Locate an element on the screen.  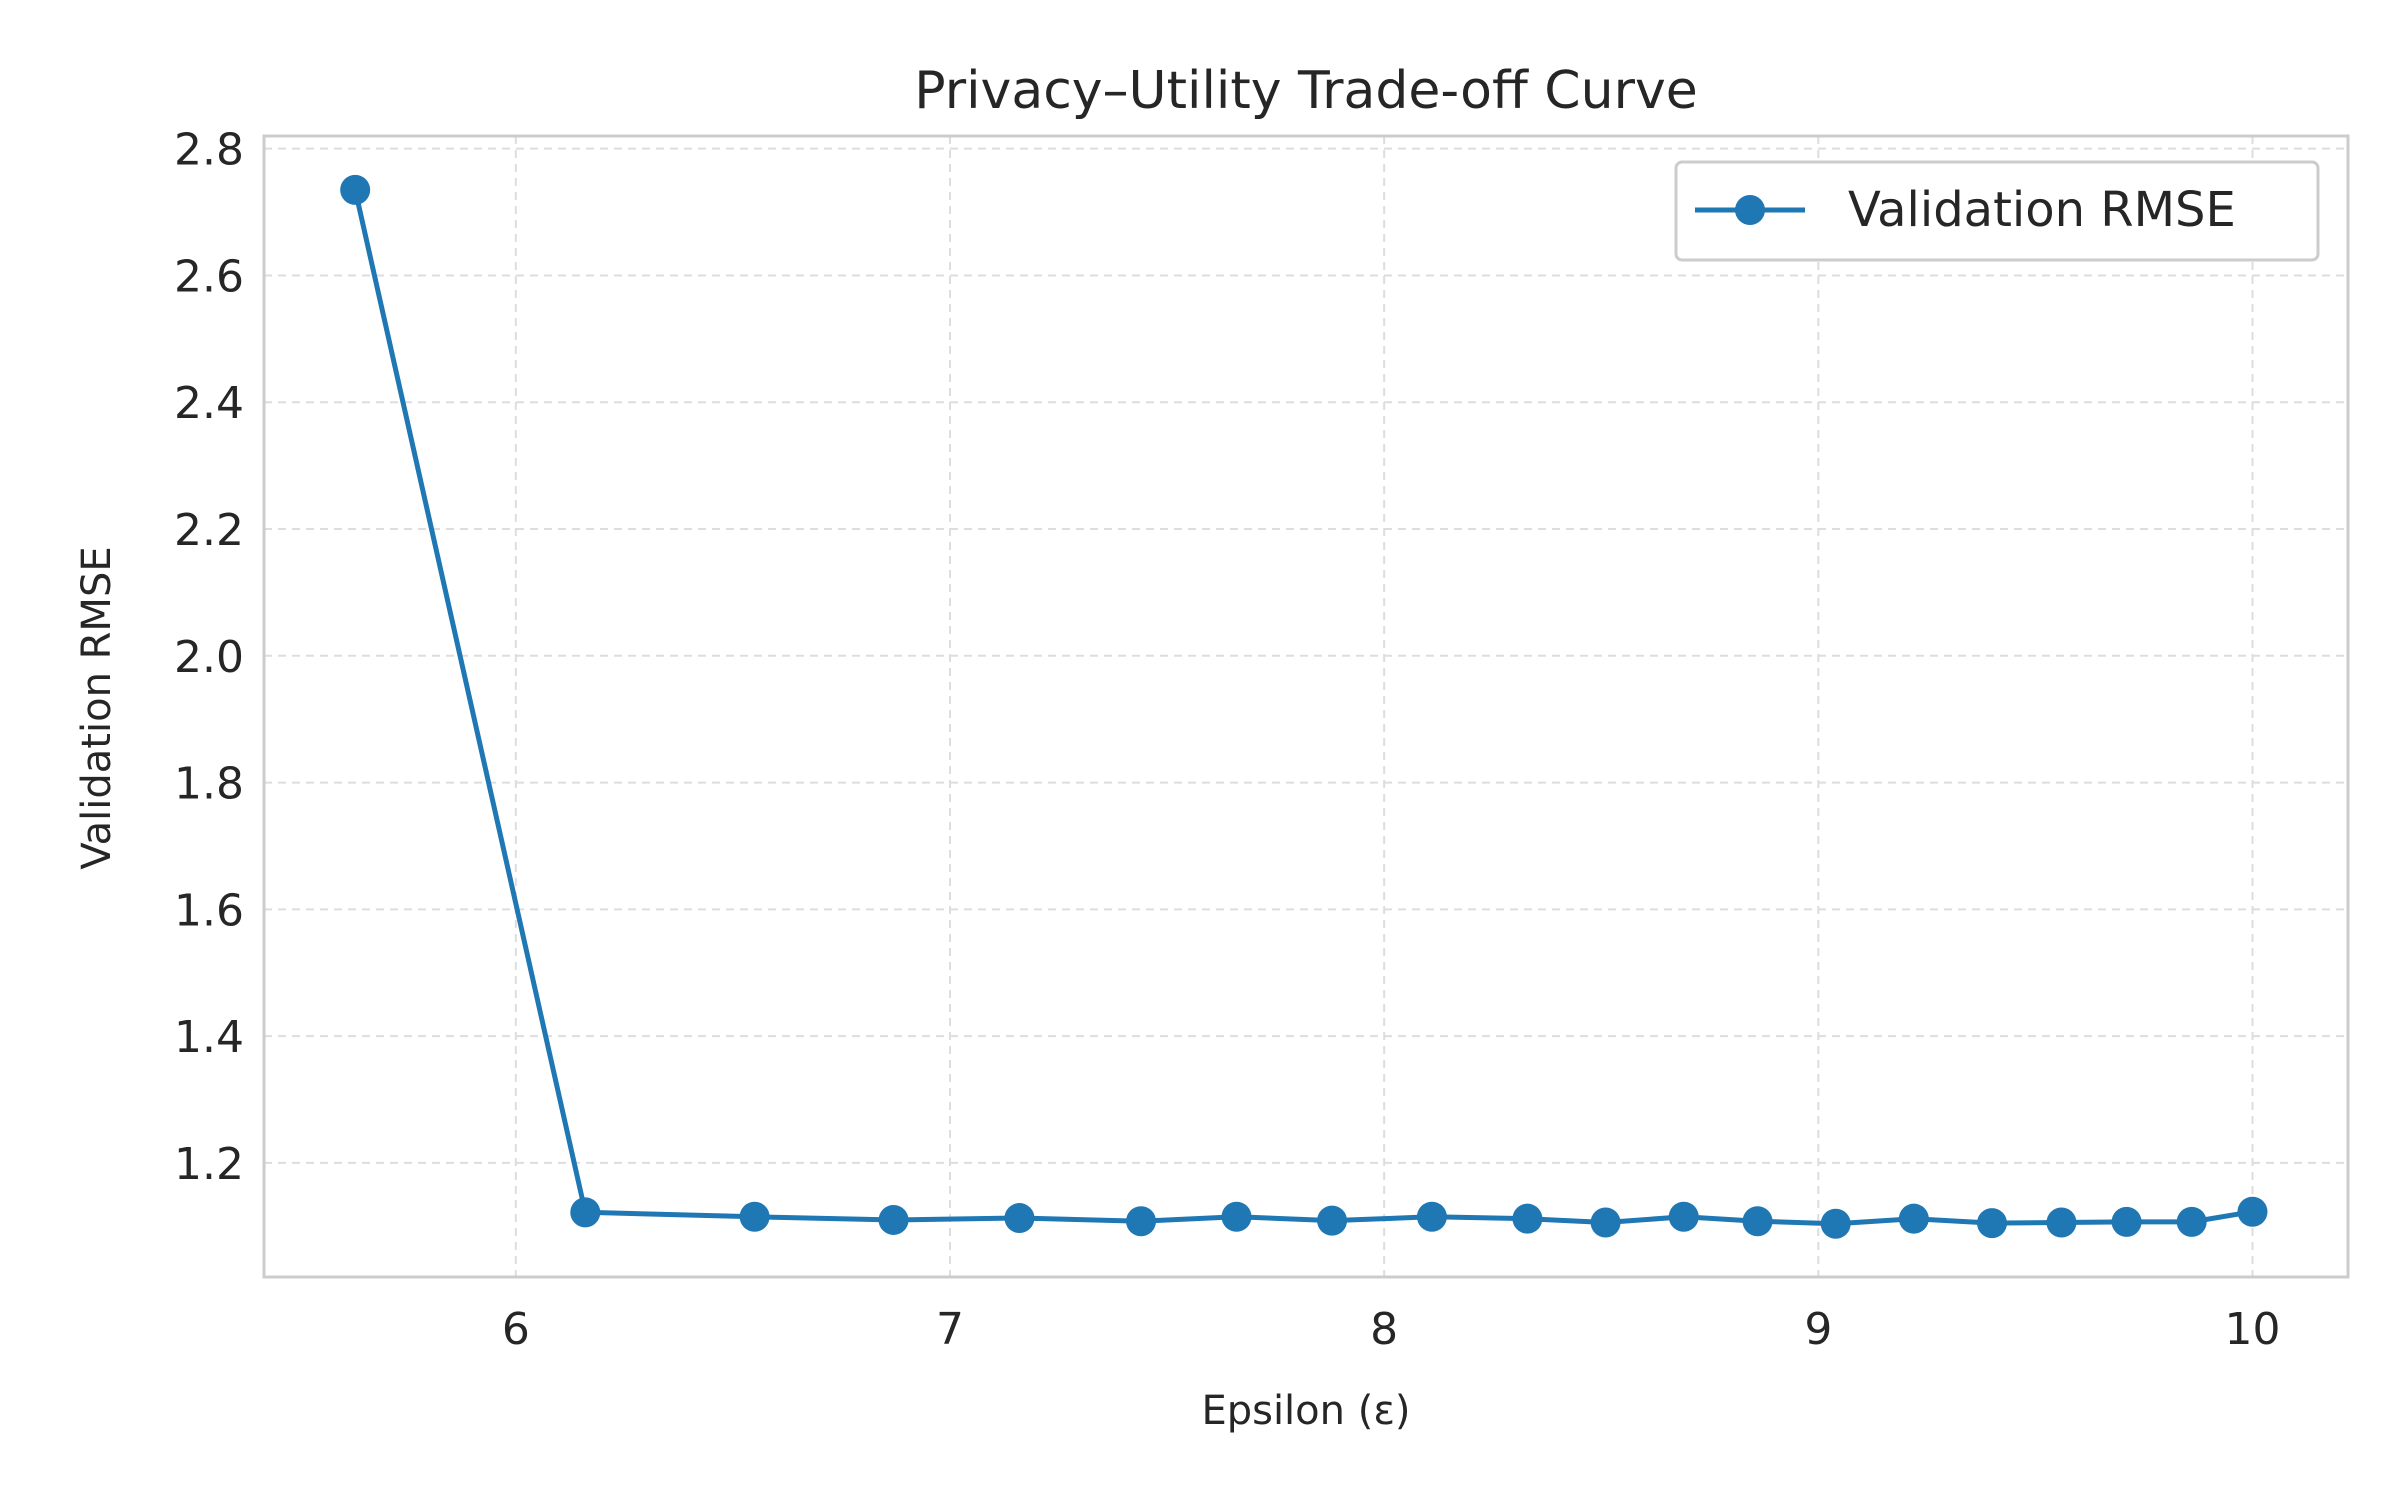
x-tick-label: 9 is located at coordinates (1818, 1329).